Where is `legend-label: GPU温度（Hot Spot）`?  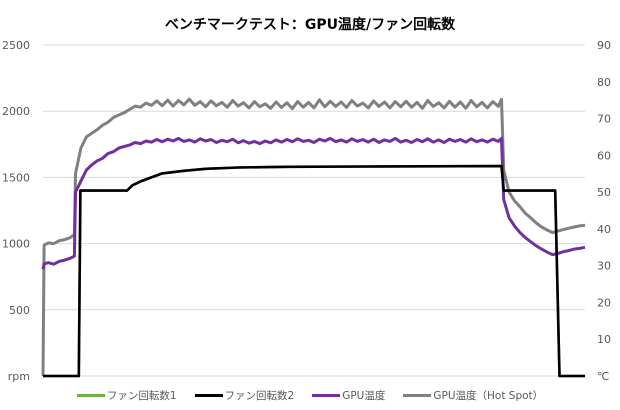
legend-label: GPU温度（Hot Spot） is located at coordinates (488, 396).